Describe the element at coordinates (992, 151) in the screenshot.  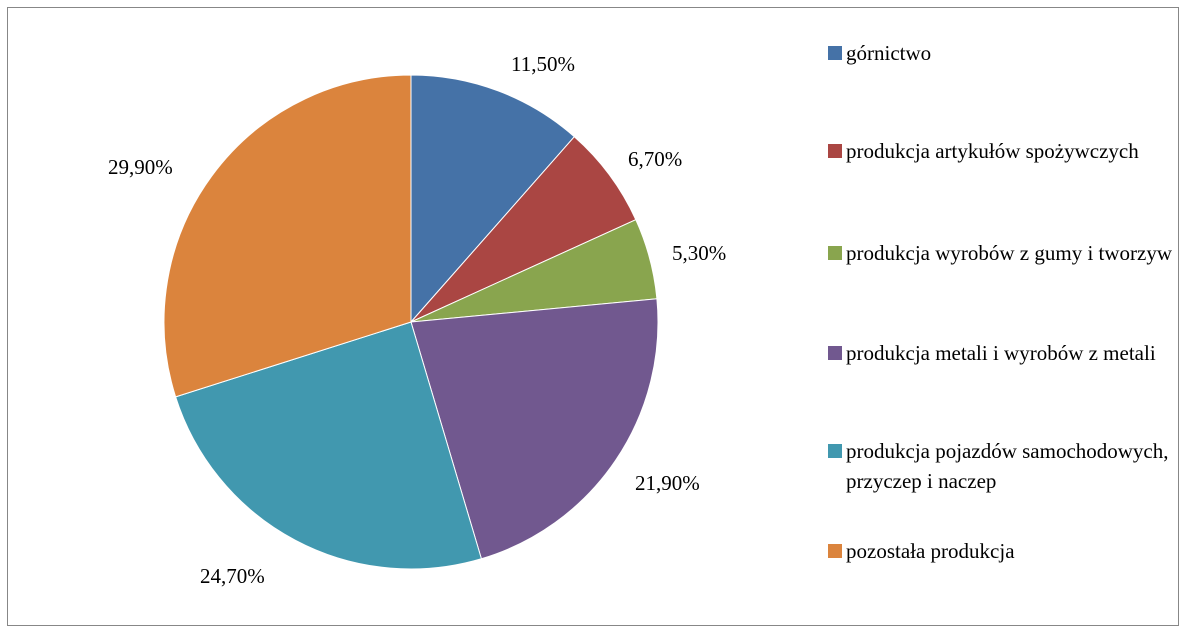
I see `legend-label: produkcja artykułów spożywczych` at that location.